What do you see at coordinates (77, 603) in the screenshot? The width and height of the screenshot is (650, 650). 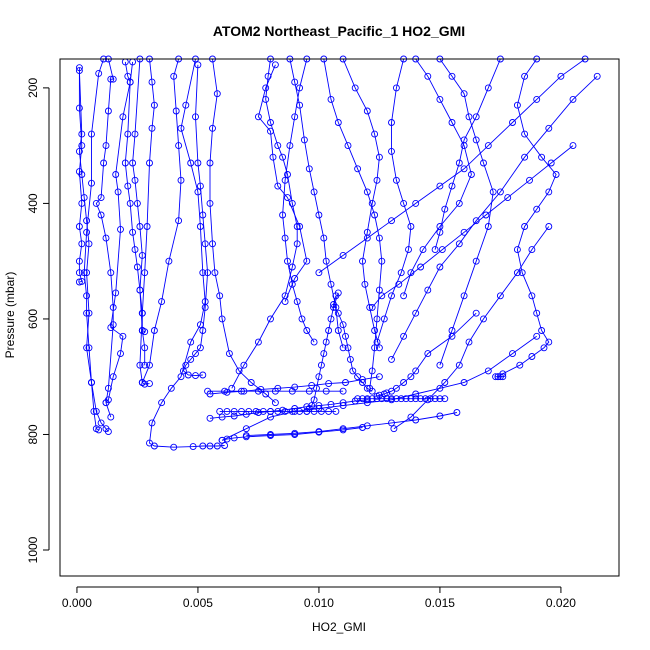 I see `x-tick-label: 0.000` at bounding box center [77, 603].